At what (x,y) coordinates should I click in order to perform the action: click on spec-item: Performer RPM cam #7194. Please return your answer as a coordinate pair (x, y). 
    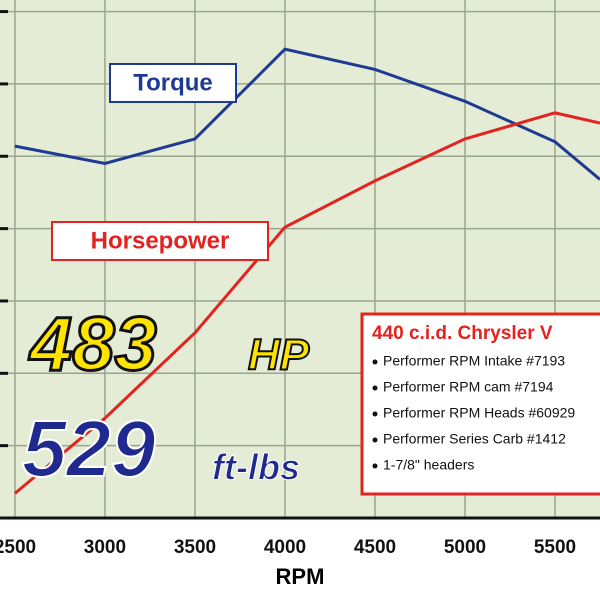
    Looking at the image, I should click on (468, 387).